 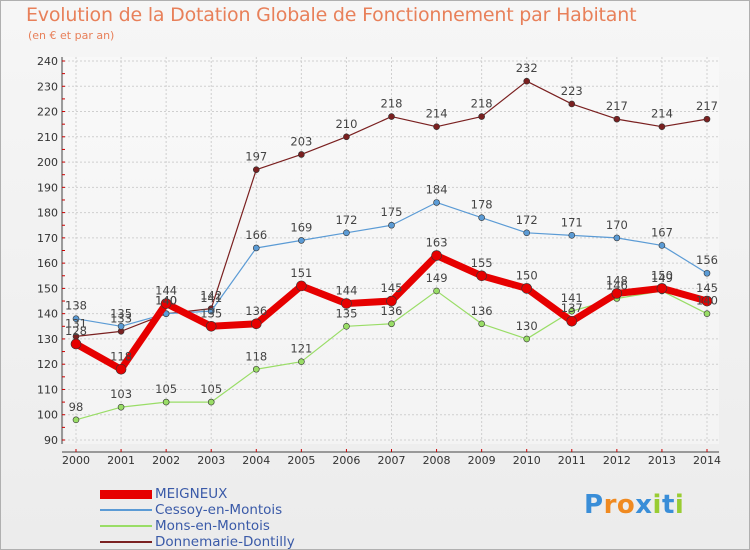 What do you see at coordinates (47, 162) in the screenshot?
I see `y-tick-label: 200` at bounding box center [47, 162].